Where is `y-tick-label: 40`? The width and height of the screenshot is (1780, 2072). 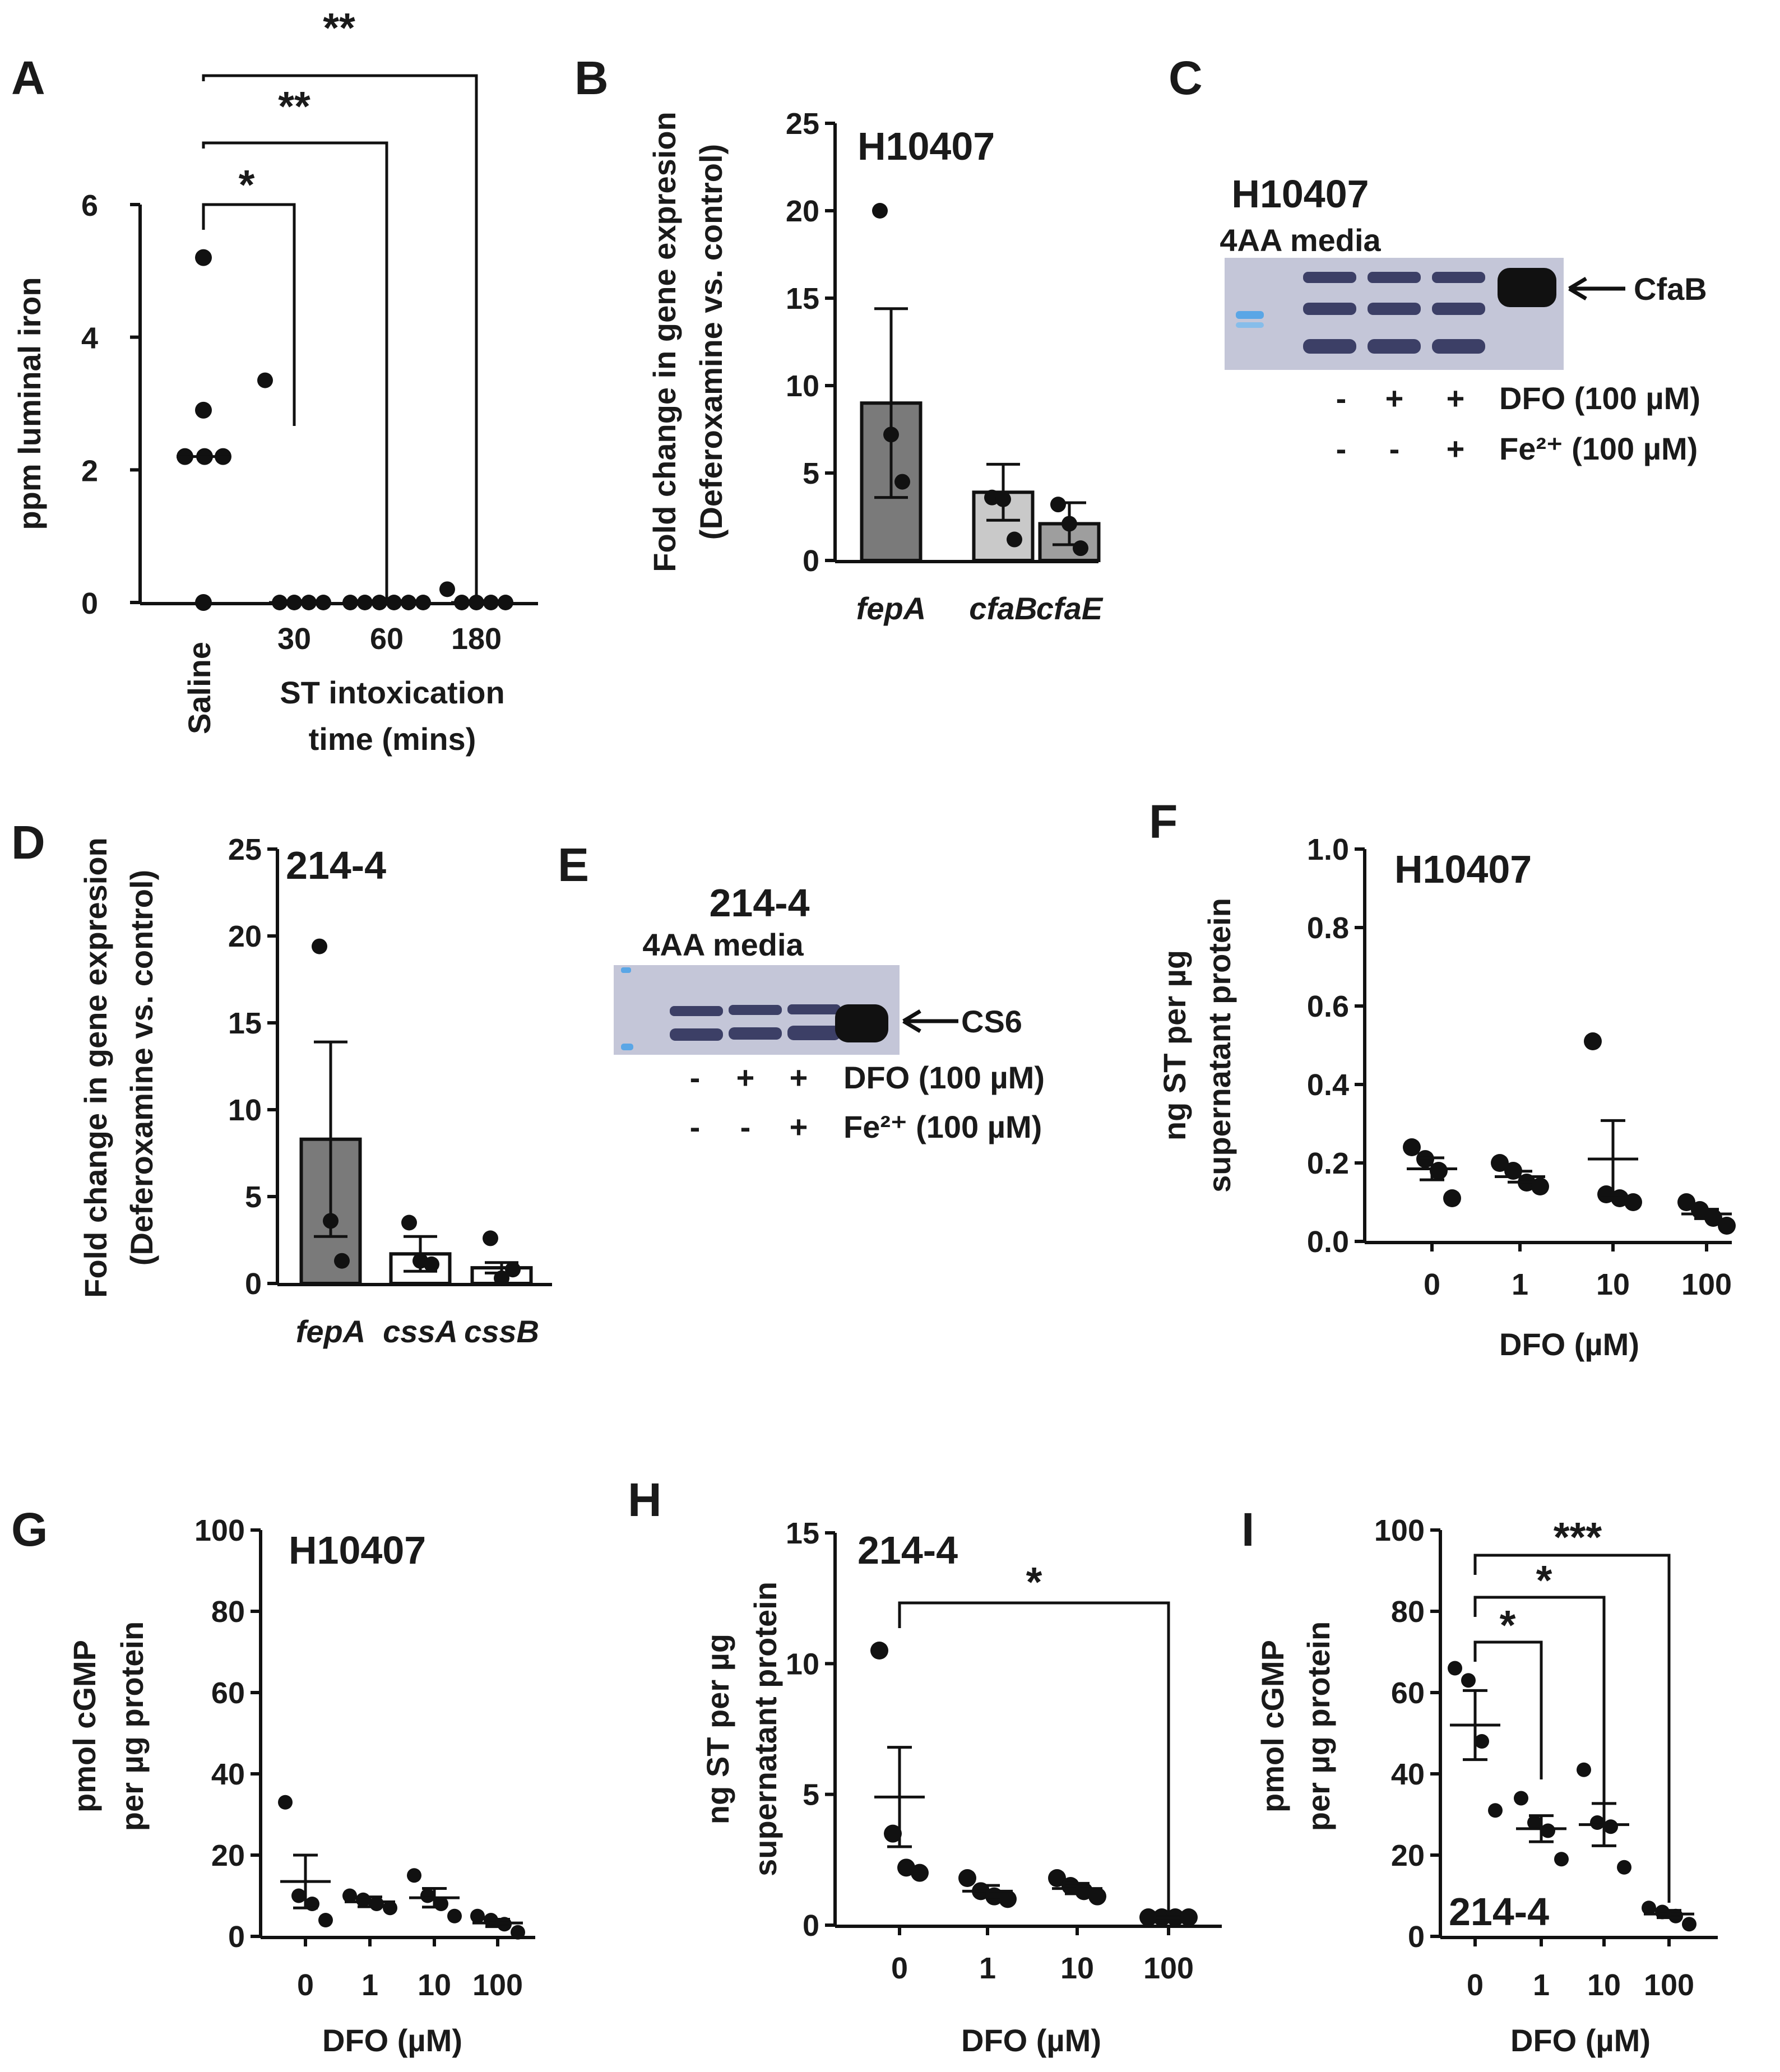
y-tick-label: 40 is located at coordinates (228, 1774).